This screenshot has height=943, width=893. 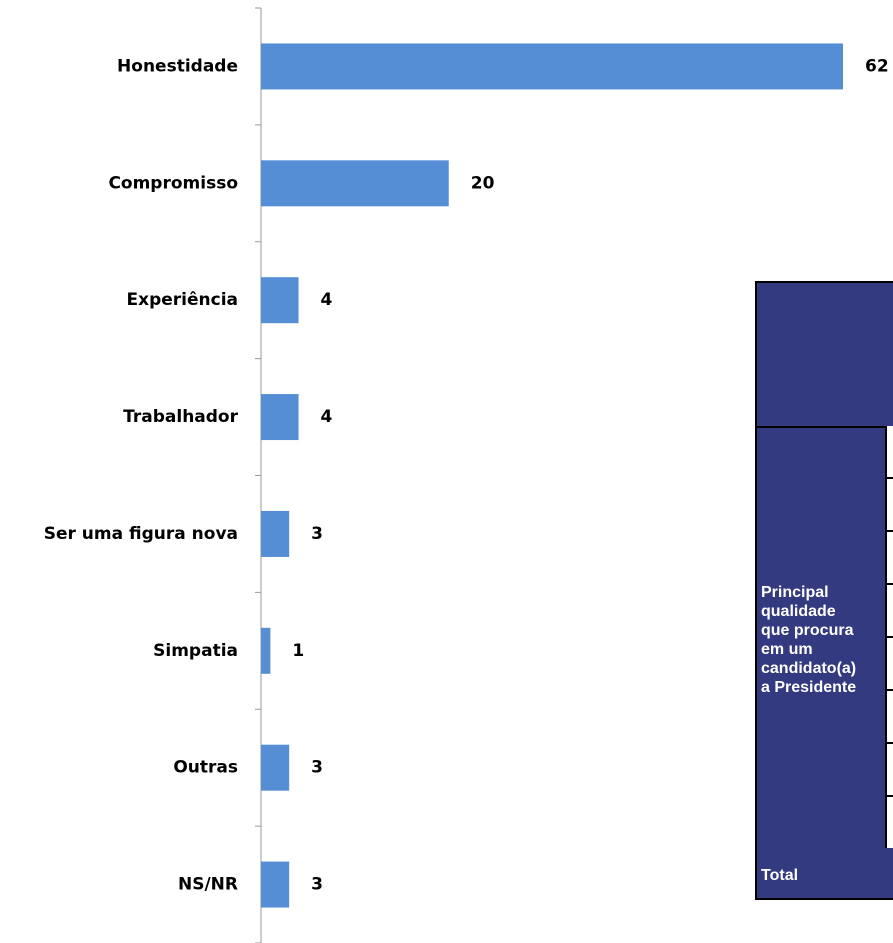 What do you see at coordinates (180, 417) in the screenshot?
I see `category-label: Trabalhador` at bounding box center [180, 417].